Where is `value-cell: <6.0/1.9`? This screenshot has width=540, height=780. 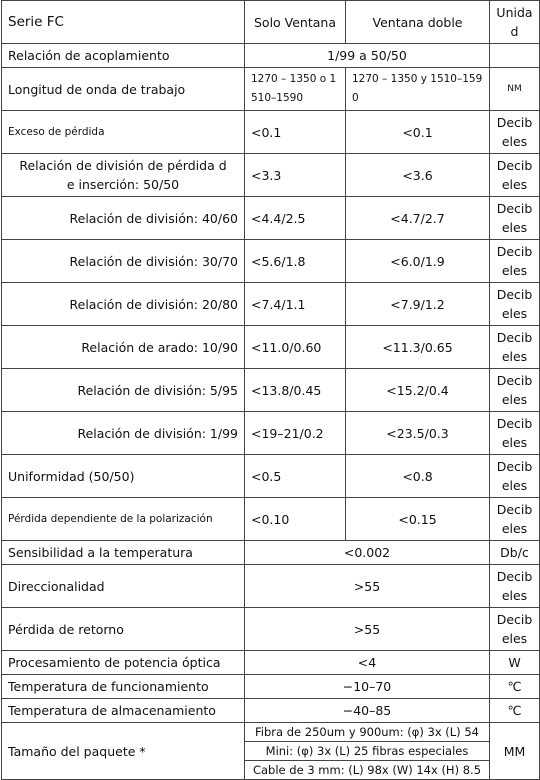
value-cell: <6.0/1.9 is located at coordinates (417, 261).